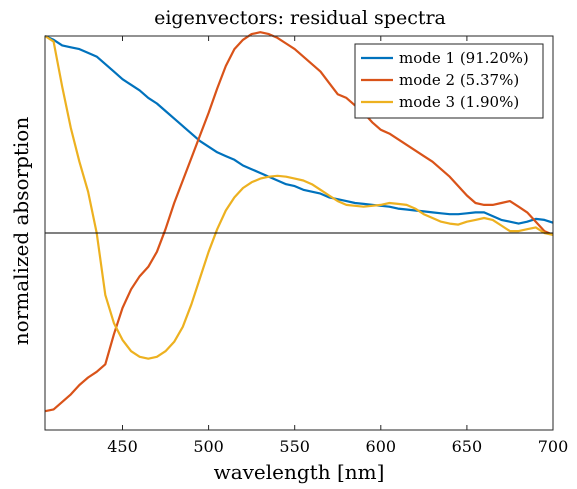 The image size is (577, 489). I want to click on legend-label-mode-2: mode 2 (5.37%), so click(459, 80).